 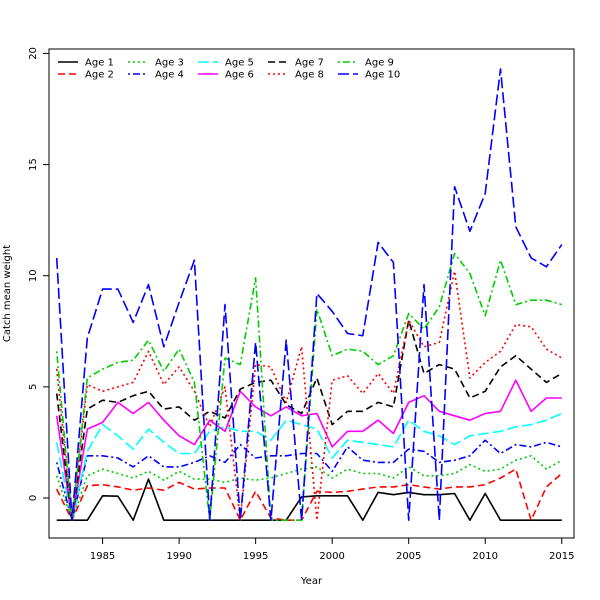 I want to click on x-tick-label: 1995, so click(x=255, y=556).